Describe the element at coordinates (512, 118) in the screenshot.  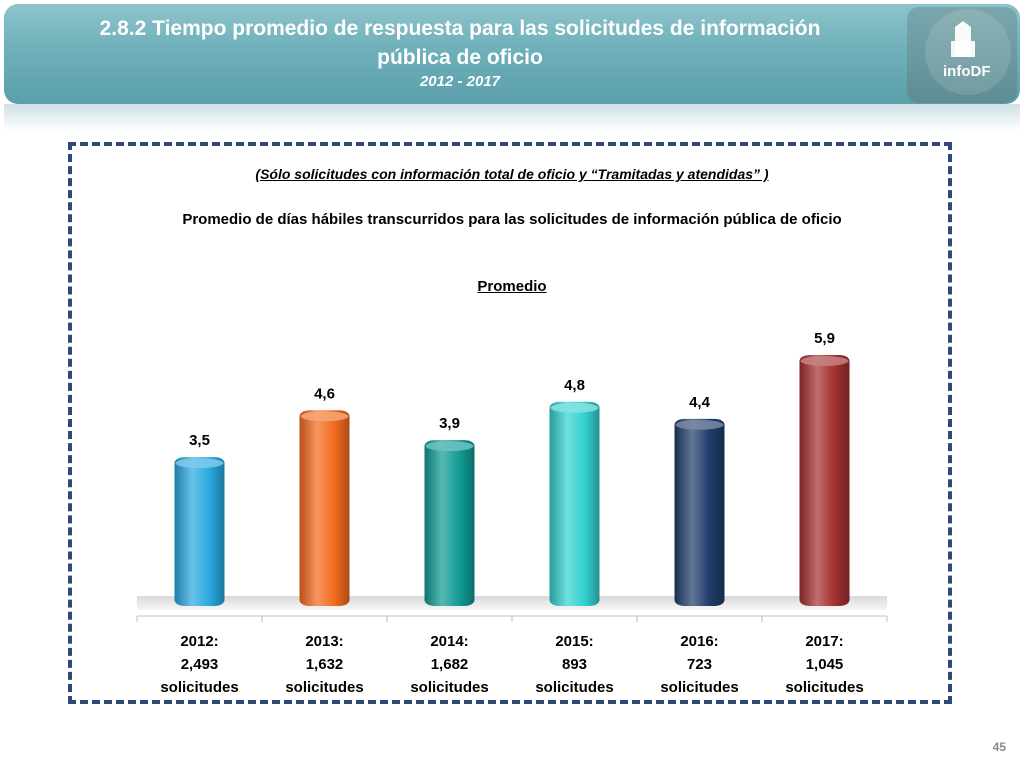
I see `header-shadow` at that location.